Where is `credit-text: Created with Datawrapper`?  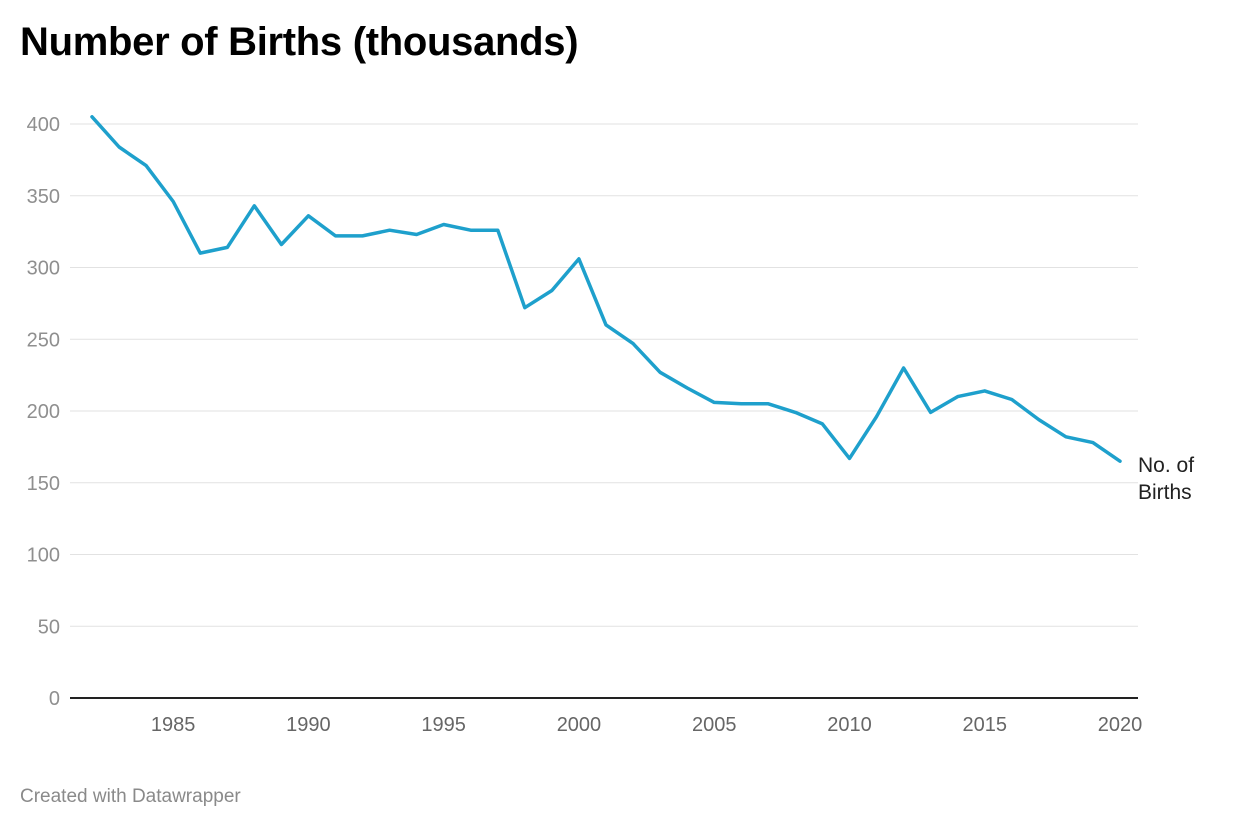
credit-text: Created with Datawrapper is located at coordinates (130, 796).